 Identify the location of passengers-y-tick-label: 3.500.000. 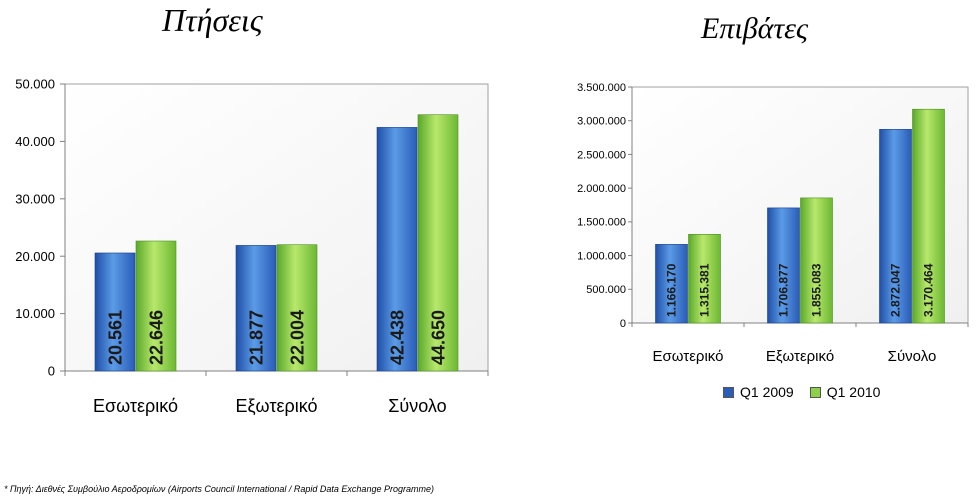
(601, 88).